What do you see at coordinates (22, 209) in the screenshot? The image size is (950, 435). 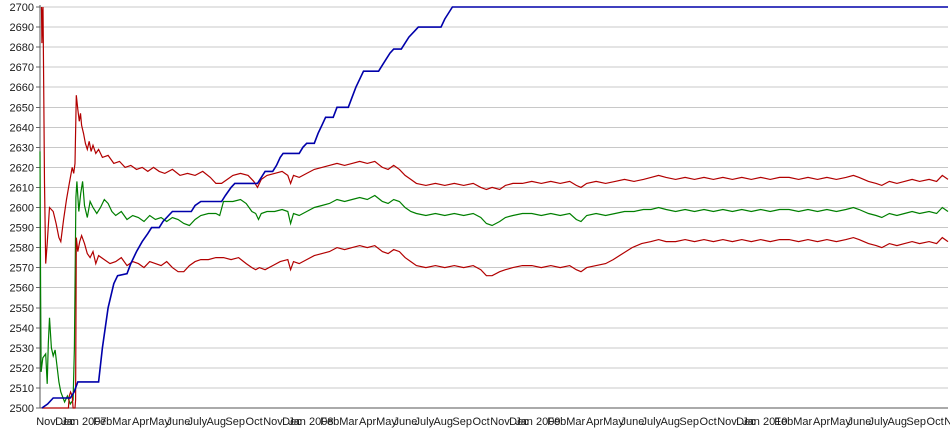 I see `y-tick-label: 2600` at bounding box center [22, 209].